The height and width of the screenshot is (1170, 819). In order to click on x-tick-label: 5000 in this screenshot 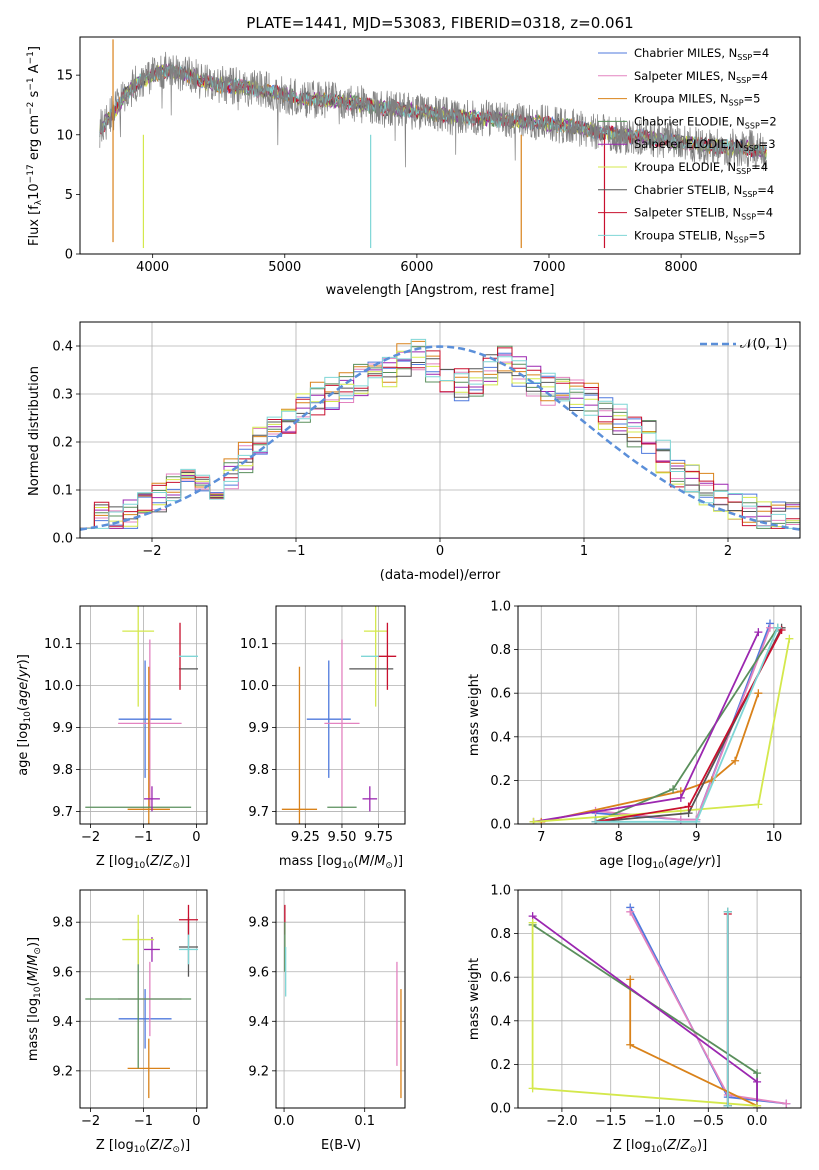, I will do `click(284, 267)`.